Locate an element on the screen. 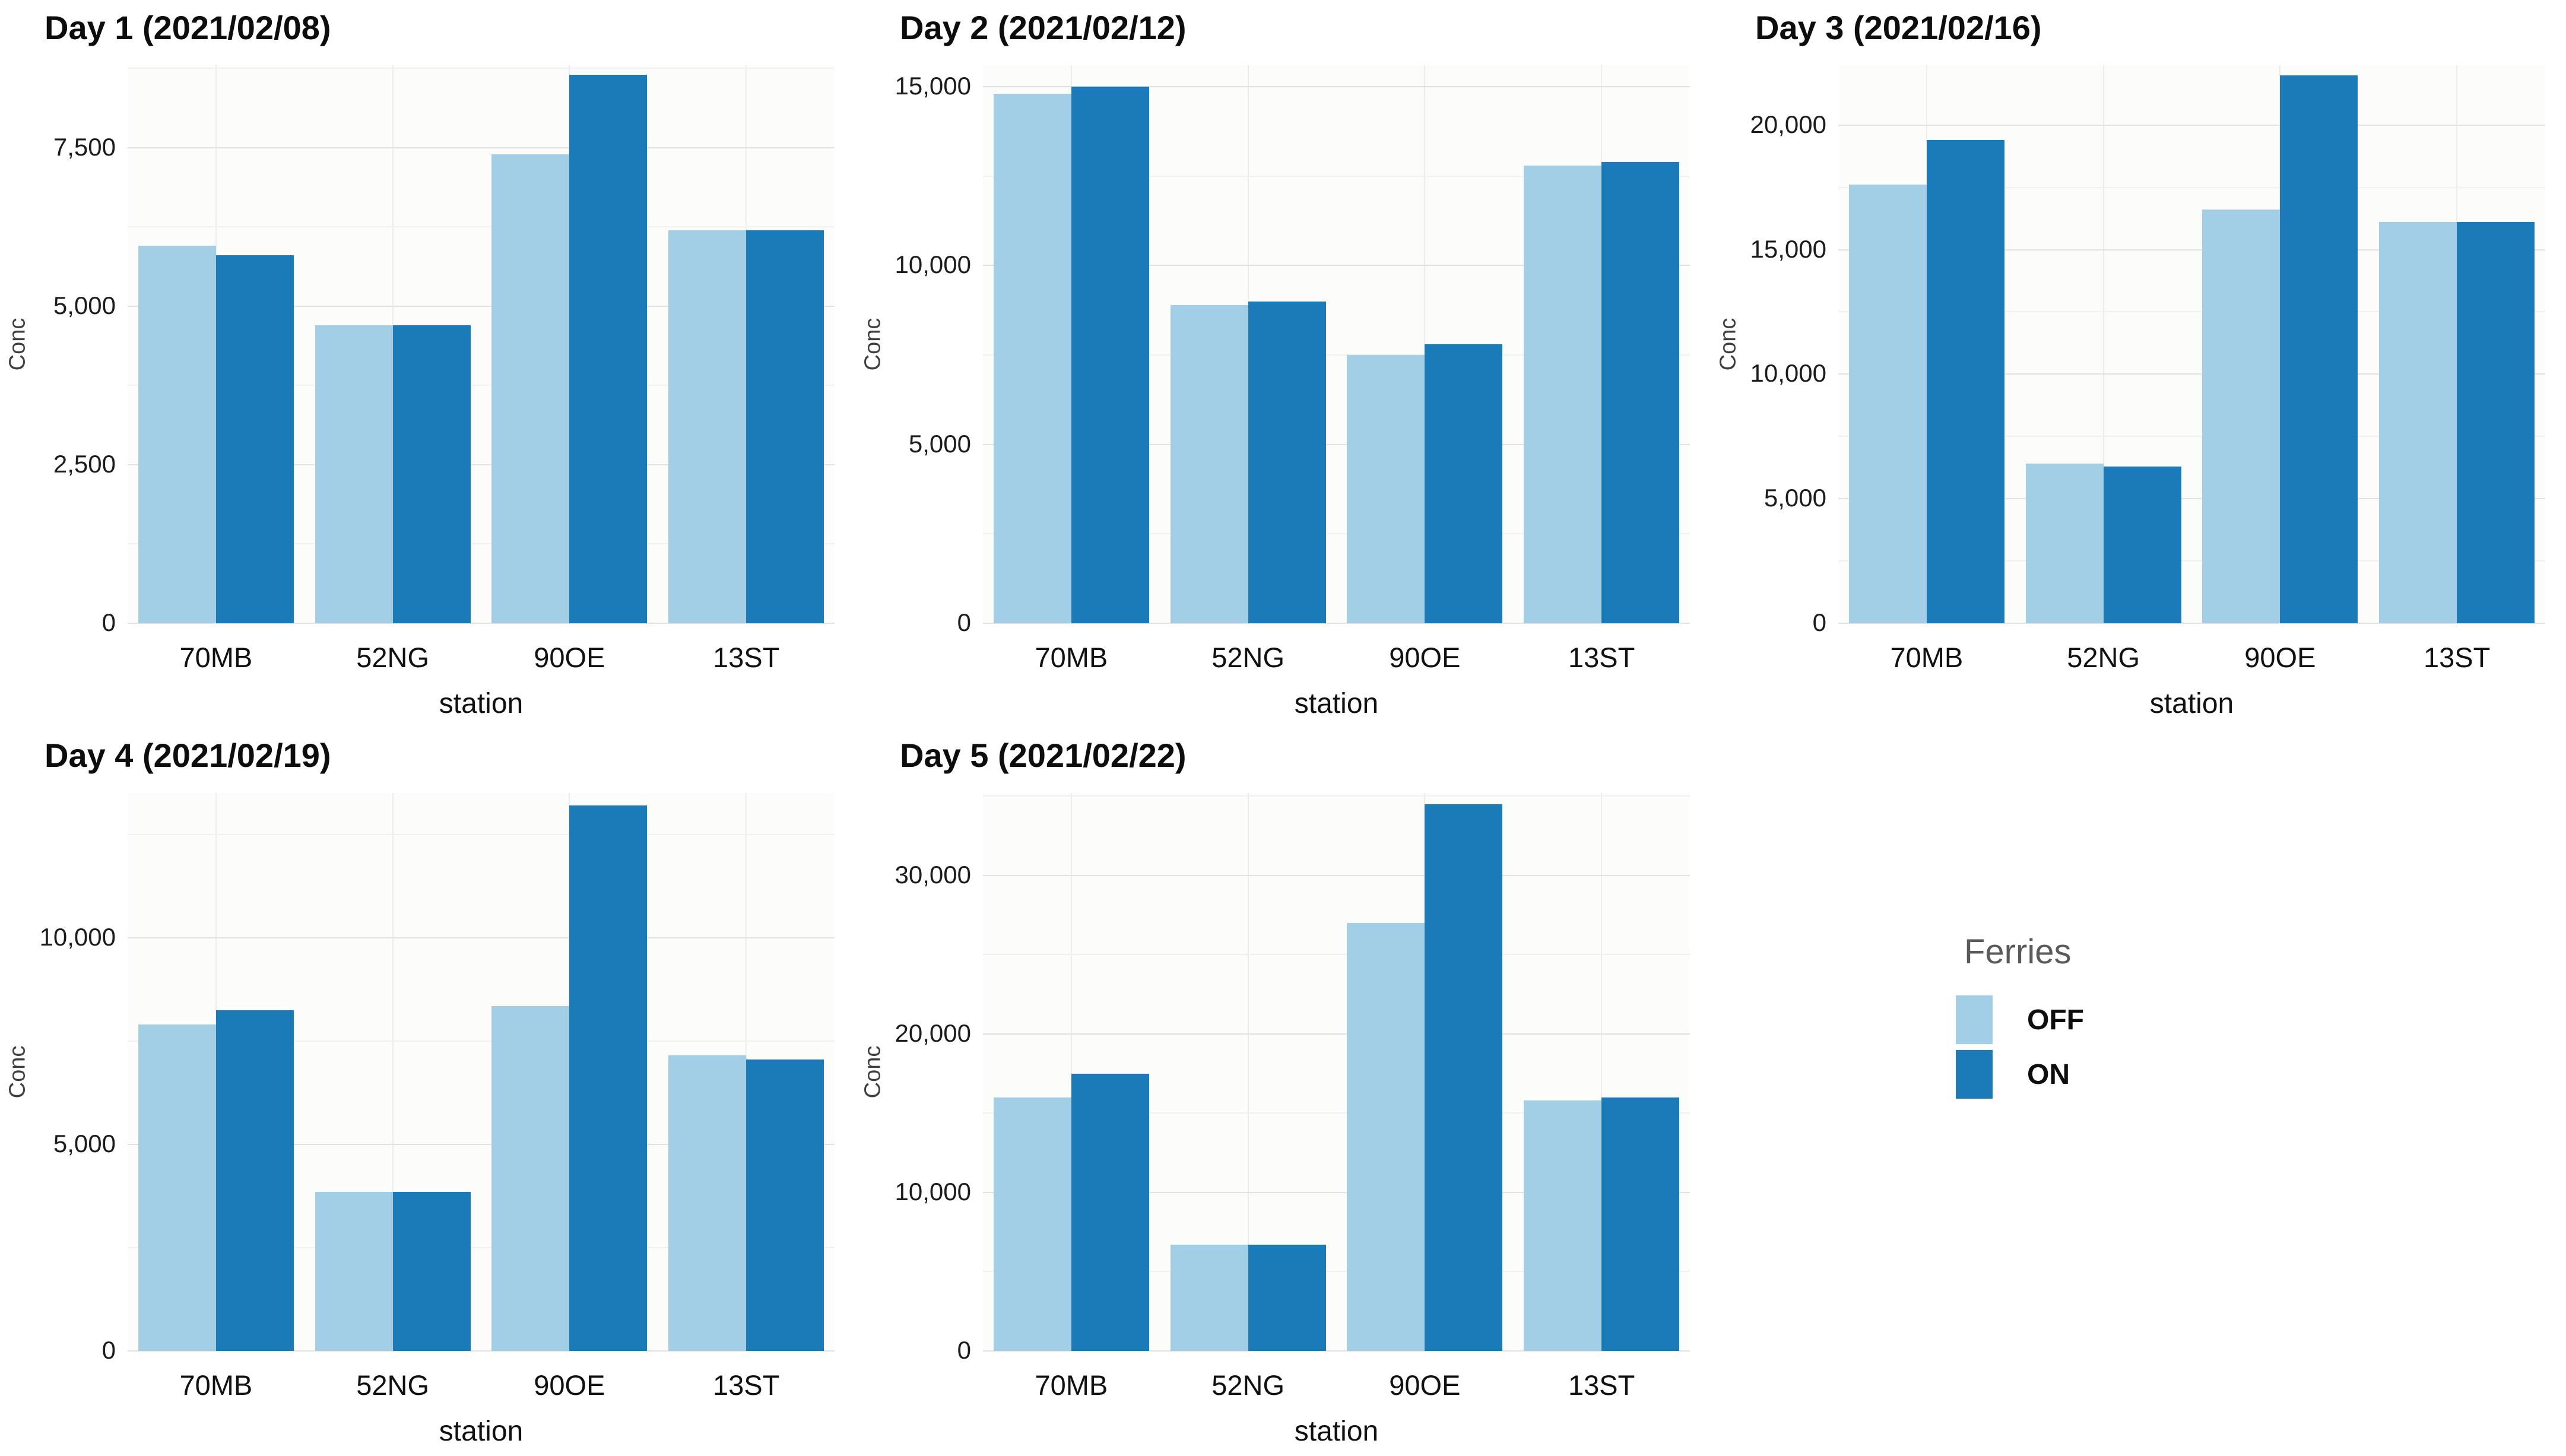 This screenshot has width=2566, height=1456. bar-70mb-on is located at coordinates (1110, 1212).